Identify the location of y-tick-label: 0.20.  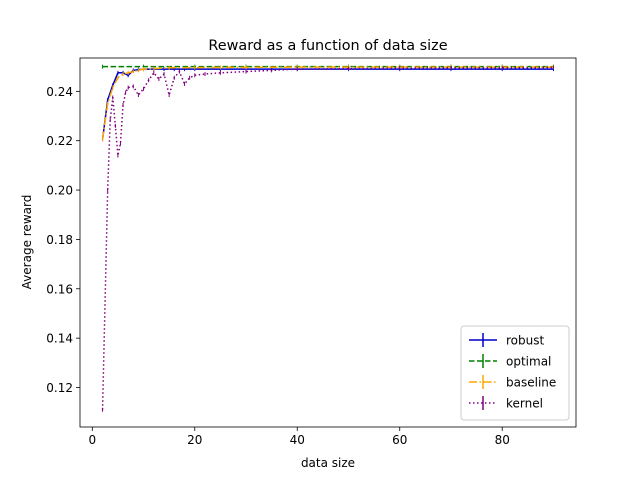
(59, 191).